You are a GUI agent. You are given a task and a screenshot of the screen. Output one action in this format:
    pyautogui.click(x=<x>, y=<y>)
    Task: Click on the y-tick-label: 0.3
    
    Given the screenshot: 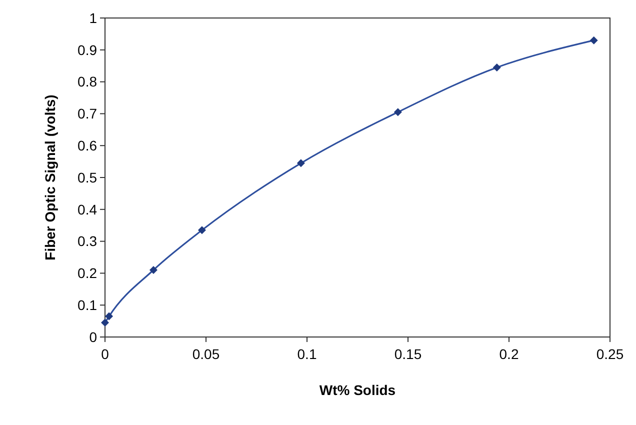 What is the action you would take?
    pyautogui.click(x=88, y=241)
    